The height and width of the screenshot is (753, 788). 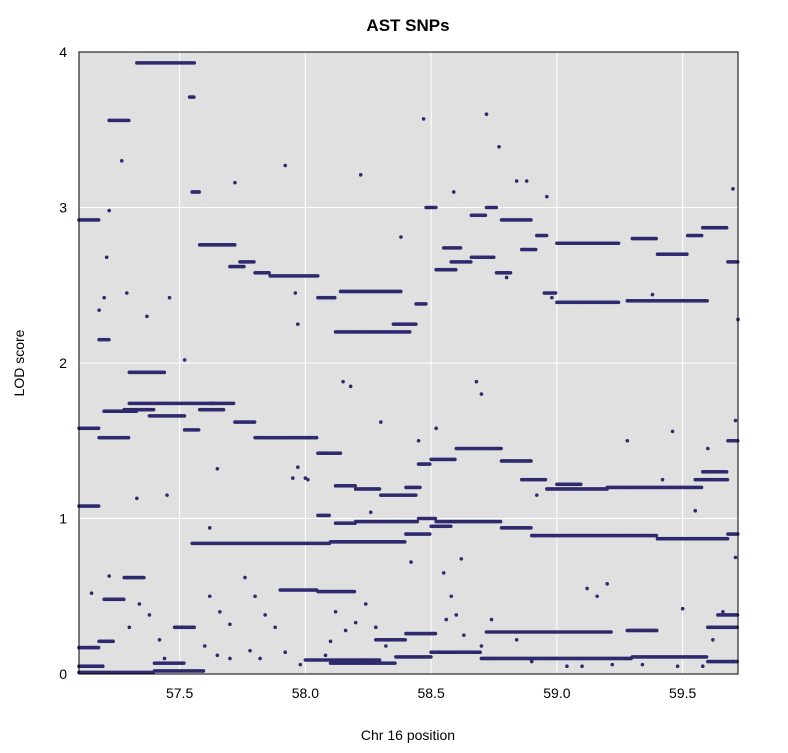 I want to click on x-tick-label: 58.0, so click(x=305, y=693).